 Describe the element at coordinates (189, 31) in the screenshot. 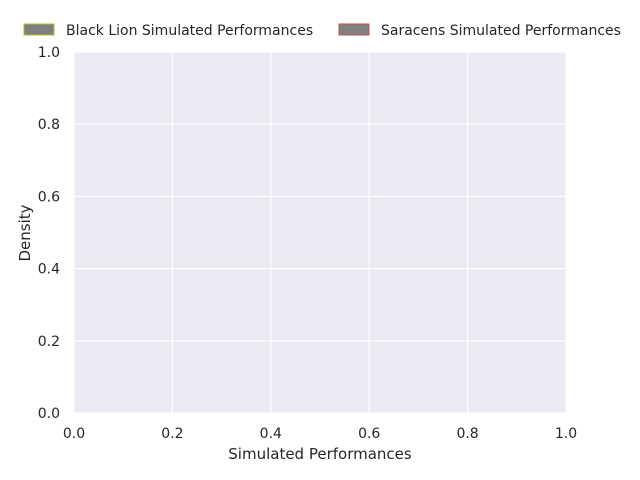

I see `legend-label-black-lion: Black Lion Simulated Performances` at that location.